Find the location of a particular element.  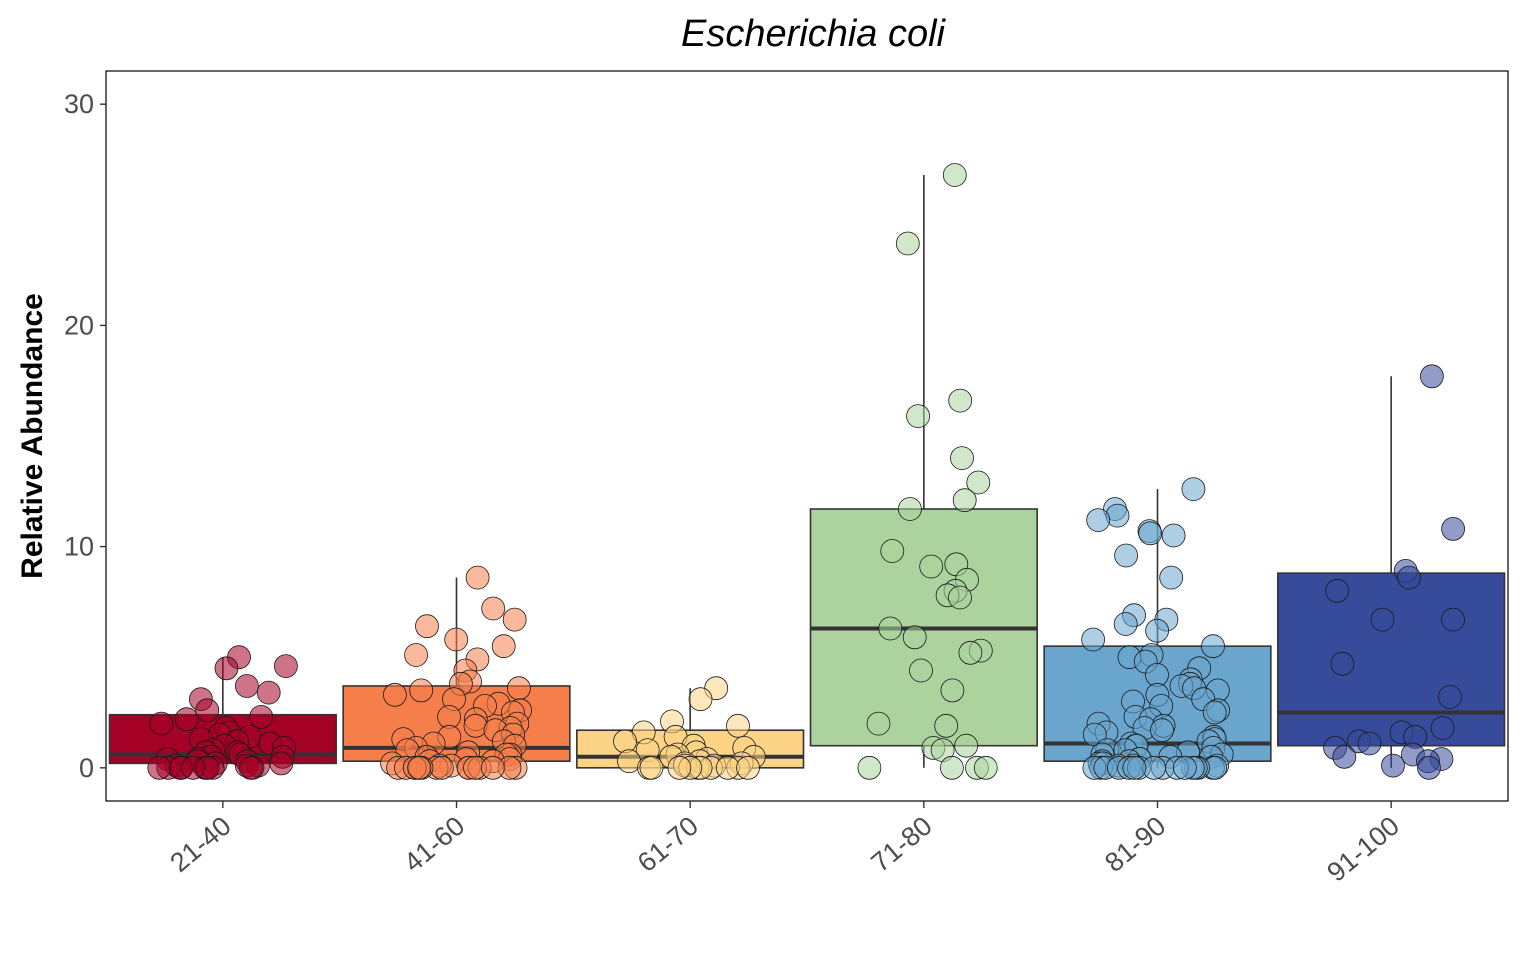

x-tick-label: 71-80 is located at coordinates (902, 844).